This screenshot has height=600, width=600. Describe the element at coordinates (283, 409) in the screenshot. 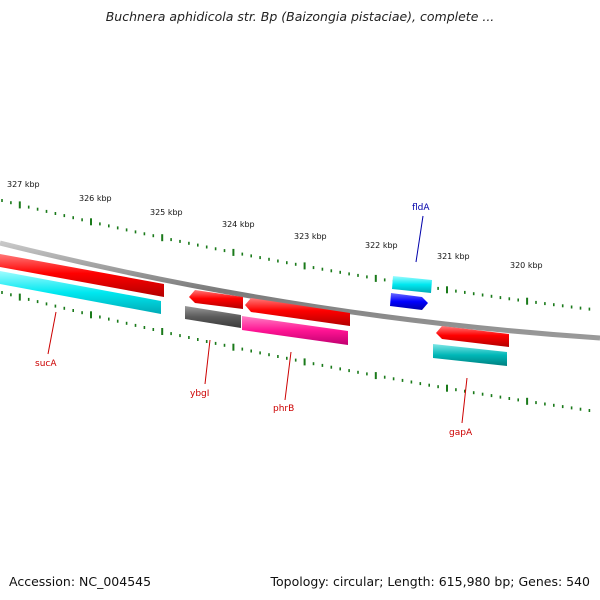

I see `gene-label-phrB: phrB` at that location.